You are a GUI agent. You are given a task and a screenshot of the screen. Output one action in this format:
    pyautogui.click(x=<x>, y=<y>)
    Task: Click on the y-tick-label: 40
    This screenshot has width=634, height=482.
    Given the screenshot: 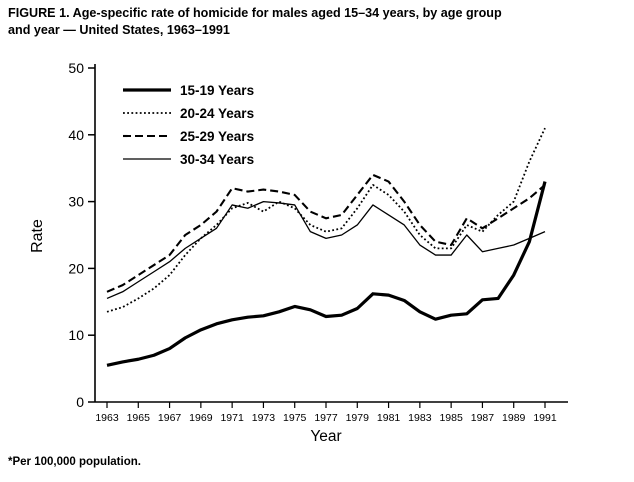 What is the action you would take?
    pyautogui.click(x=76, y=135)
    